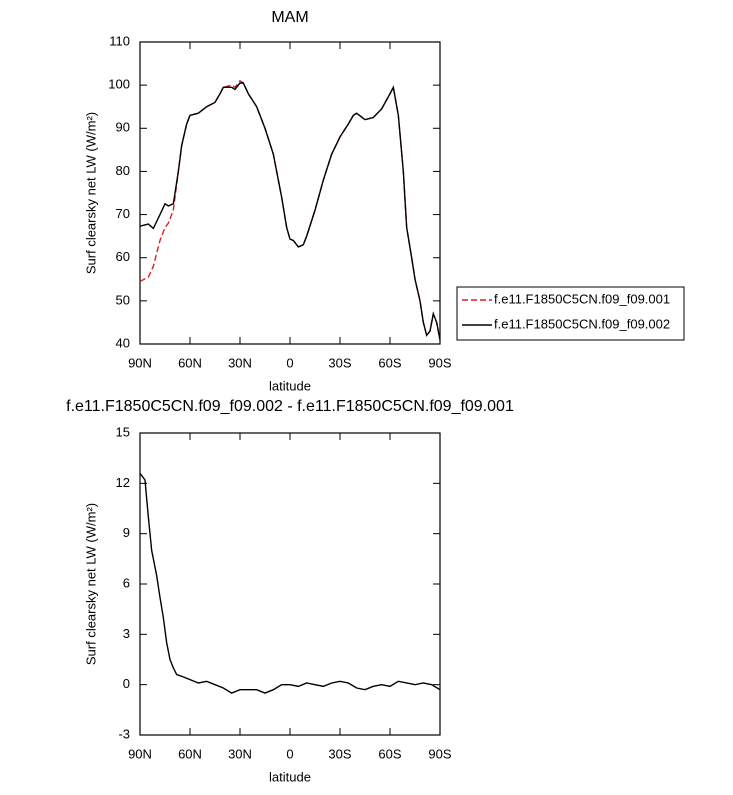 This screenshot has height=795, width=733. I want to click on chart-title: MAM, so click(289, 17).